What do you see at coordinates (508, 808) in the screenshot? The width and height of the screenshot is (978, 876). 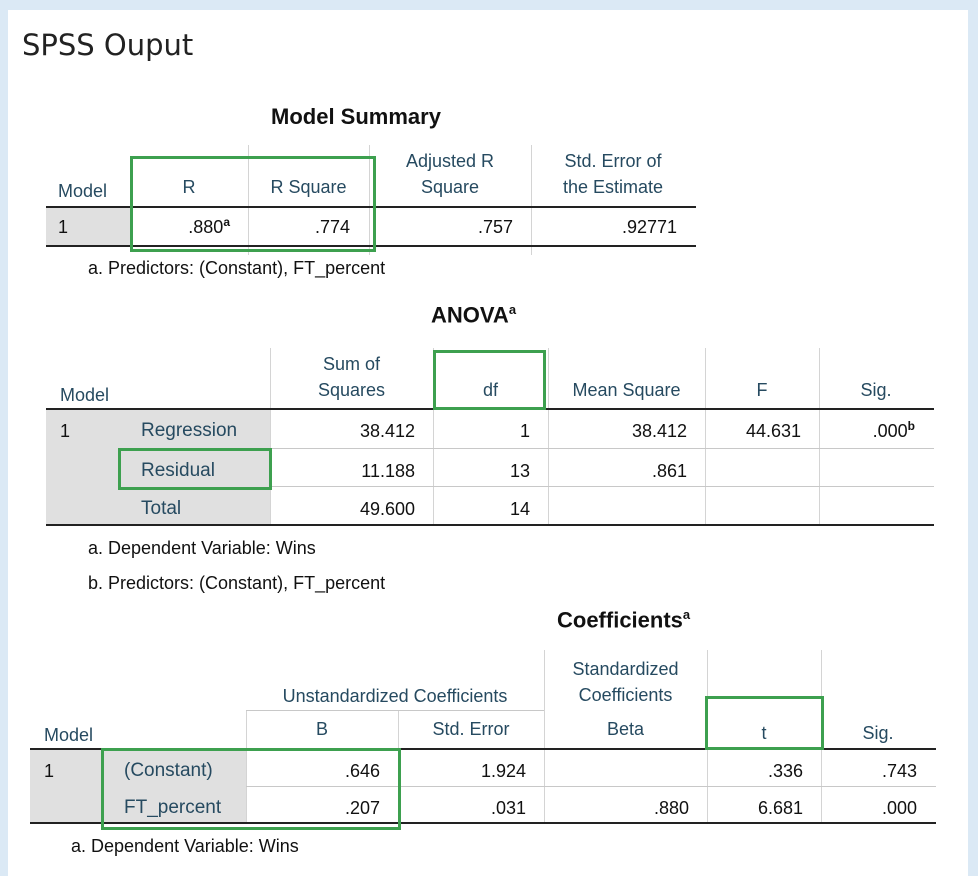 I see `coef-cell-se-ft-percent: .031` at bounding box center [508, 808].